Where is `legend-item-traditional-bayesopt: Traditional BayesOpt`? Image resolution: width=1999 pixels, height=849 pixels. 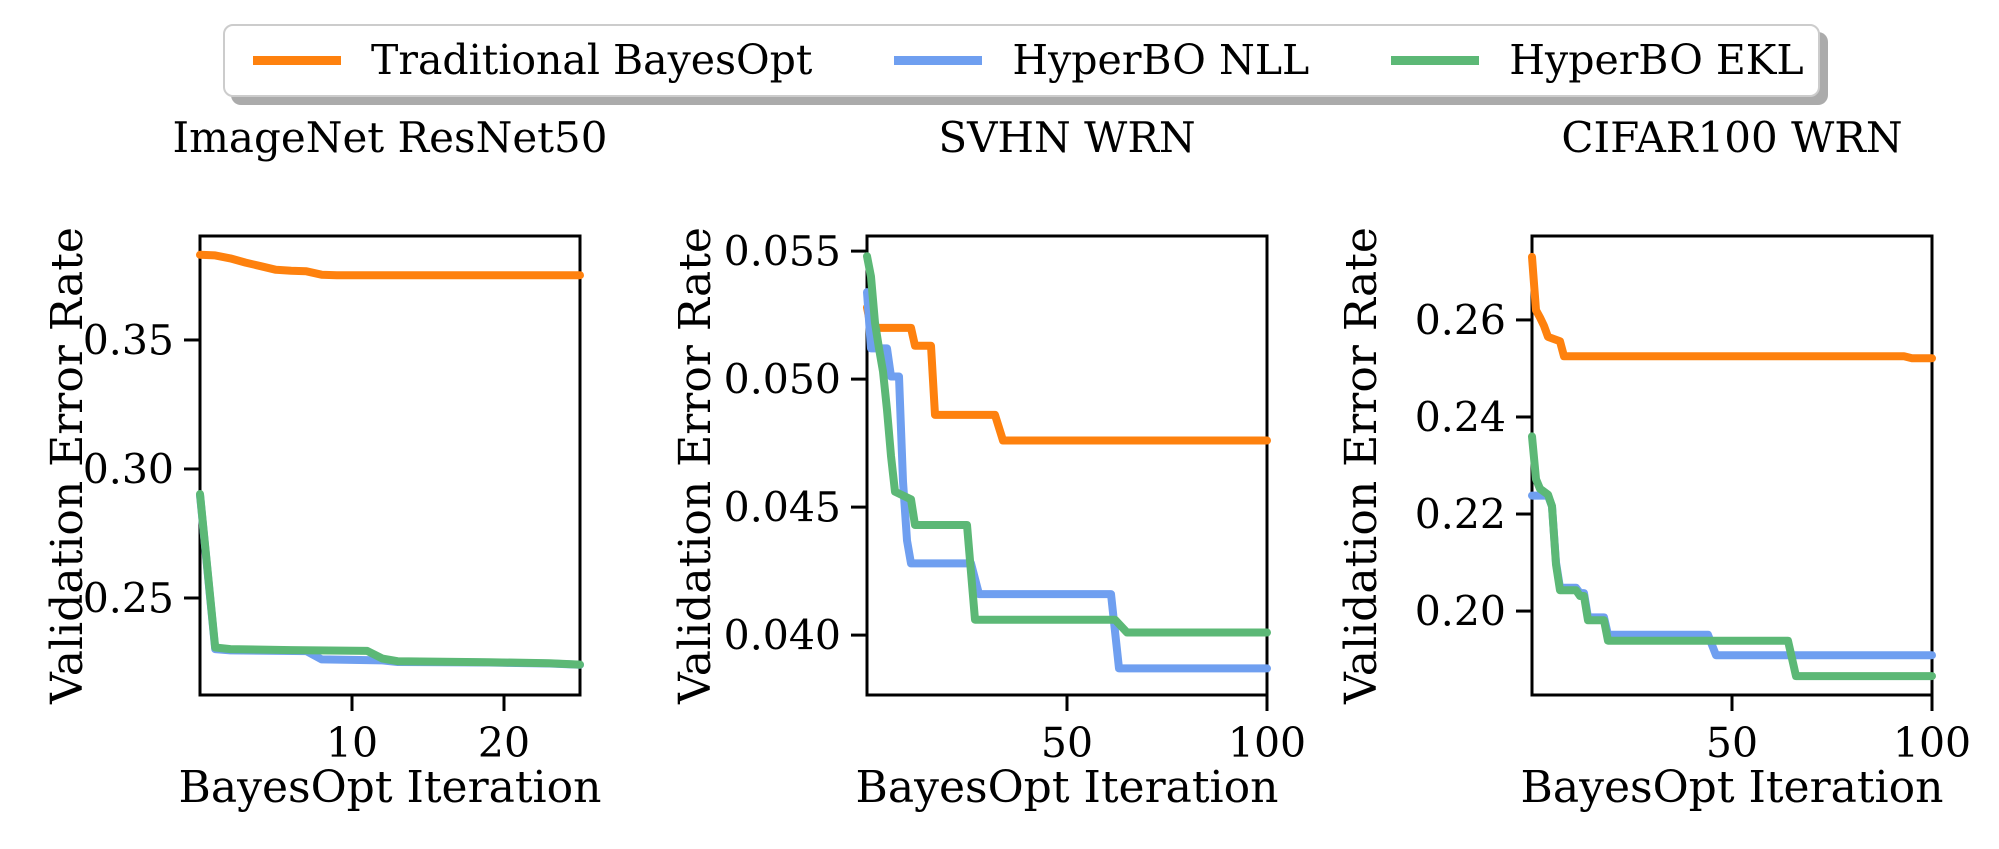
legend-item-traditional-bayesopt: Traditional BayesOpt is located at coordinates (532, 60).